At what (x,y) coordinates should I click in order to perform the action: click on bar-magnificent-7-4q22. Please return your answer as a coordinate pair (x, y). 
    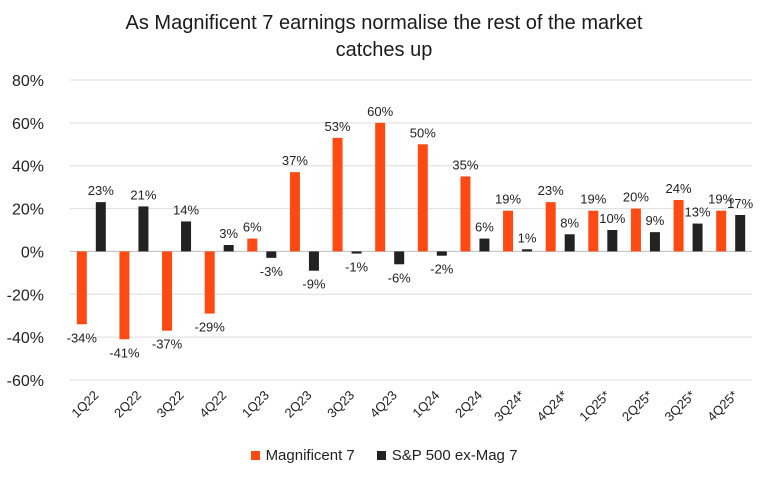
    Looking at the image, I should click on (209, 282).